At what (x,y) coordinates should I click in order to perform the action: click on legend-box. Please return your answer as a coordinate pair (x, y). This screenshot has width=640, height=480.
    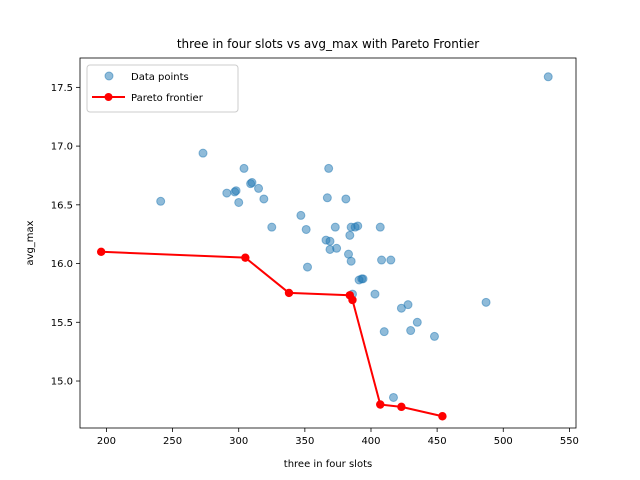
    Looking at the image, I should click on (162, 88).